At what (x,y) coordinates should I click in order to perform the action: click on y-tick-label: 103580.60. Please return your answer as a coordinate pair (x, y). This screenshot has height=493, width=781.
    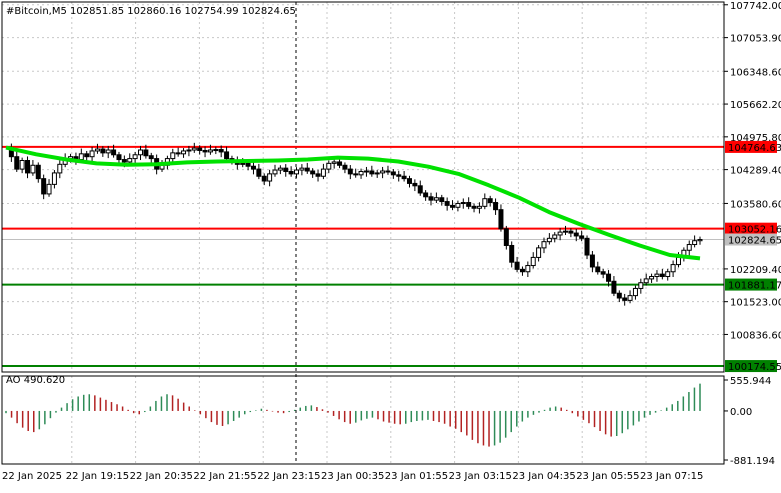
    Looking at the image, I should click on (755, 204).